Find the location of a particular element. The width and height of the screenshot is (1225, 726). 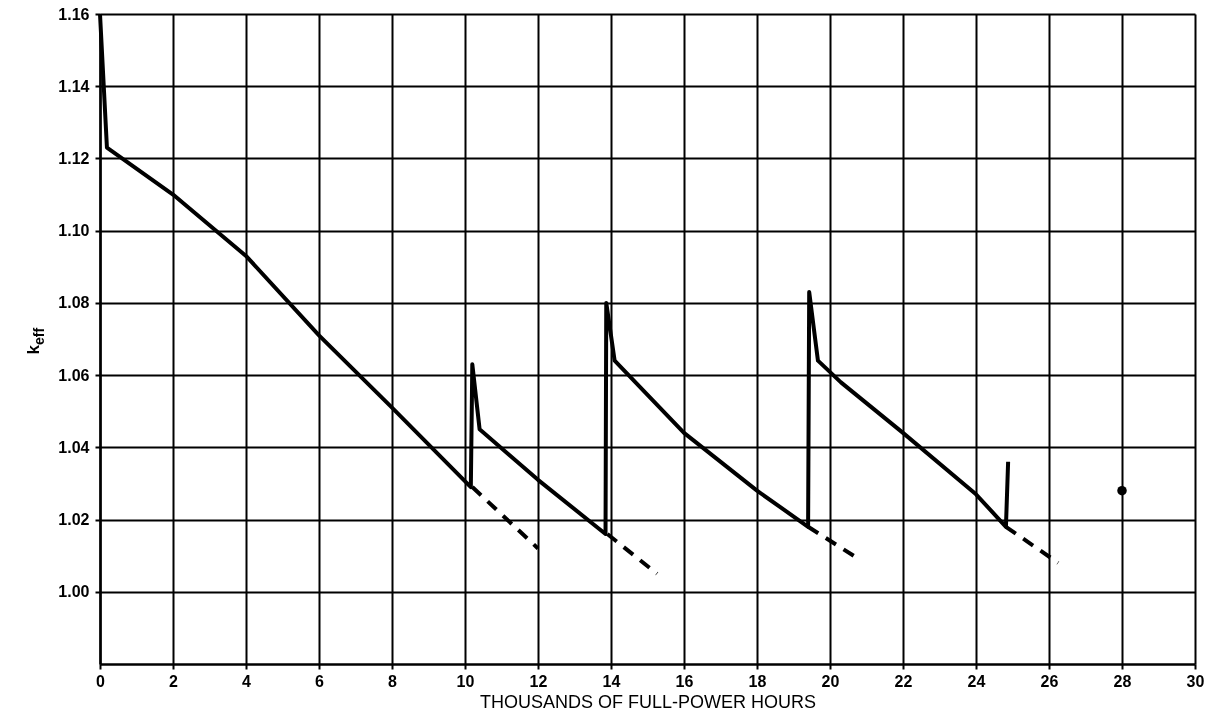

x-tick-label: 10 is located at coordinates (465, 681).